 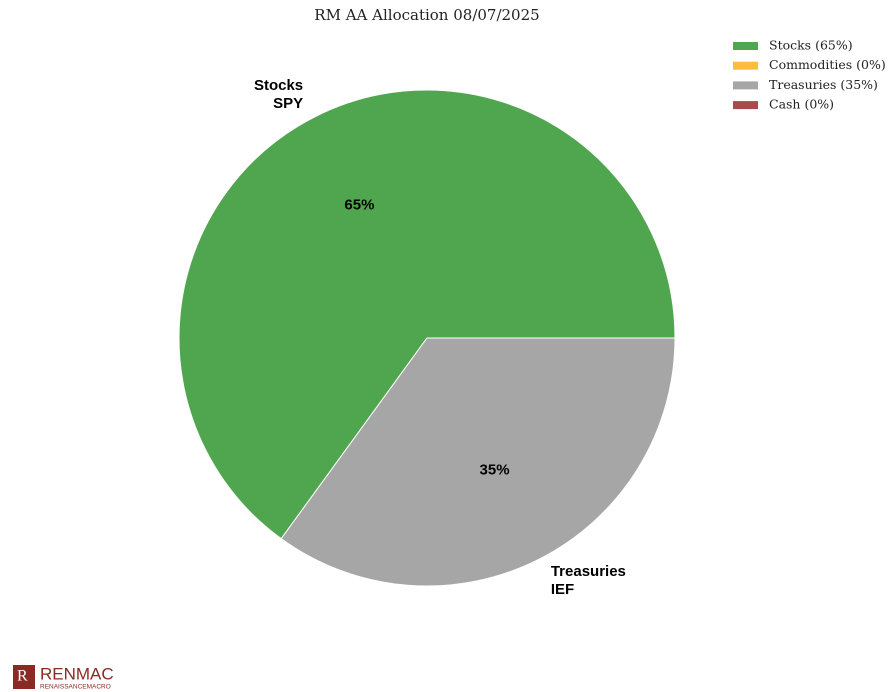 What do you see at coordinates (811, 45) in the screenshot?
I see `legend-label: Stocks (65%)` at bounding box center [811, 45].